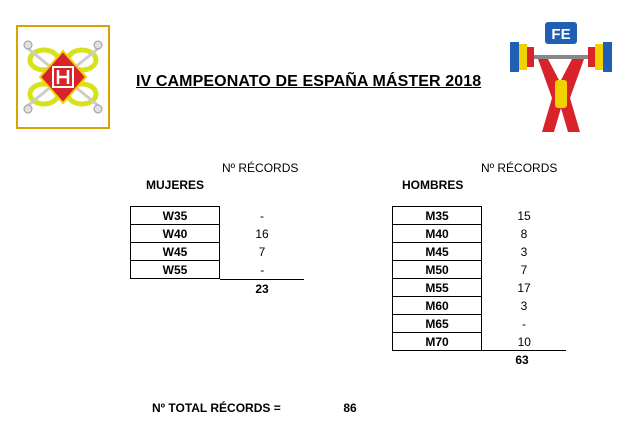  Describe the element at coordinates (175, 215) in the screenshot. I see `category-cell: W35` at that location.